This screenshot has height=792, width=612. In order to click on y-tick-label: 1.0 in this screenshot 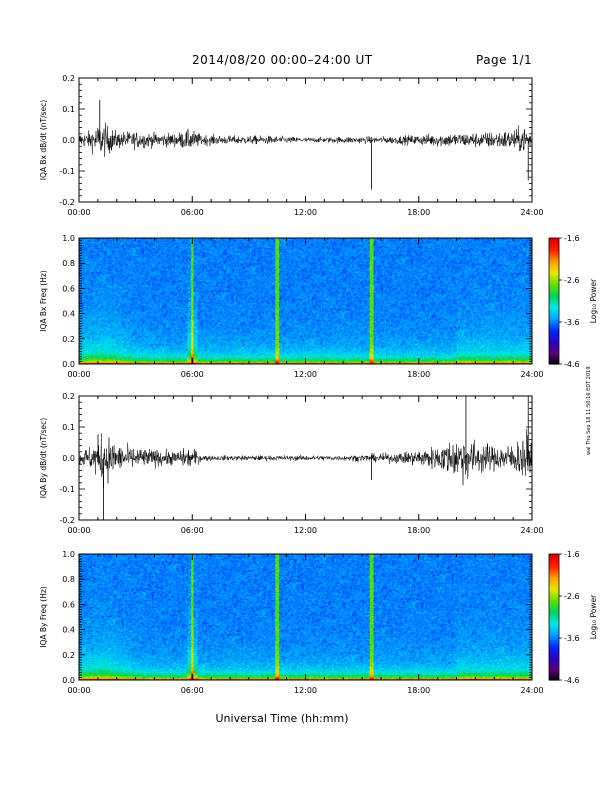, I will do `click(68, 238)`.